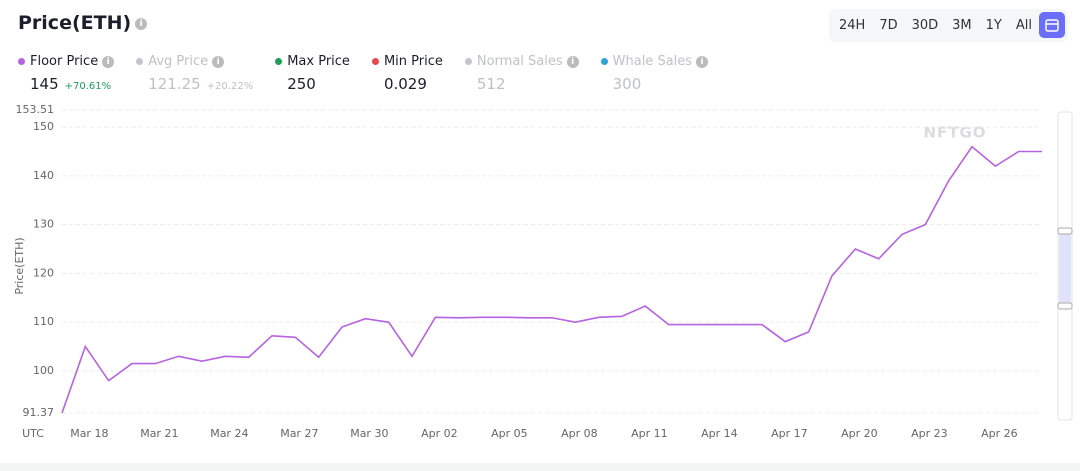  I want to click on calendar-icon, so click(1052, 25).